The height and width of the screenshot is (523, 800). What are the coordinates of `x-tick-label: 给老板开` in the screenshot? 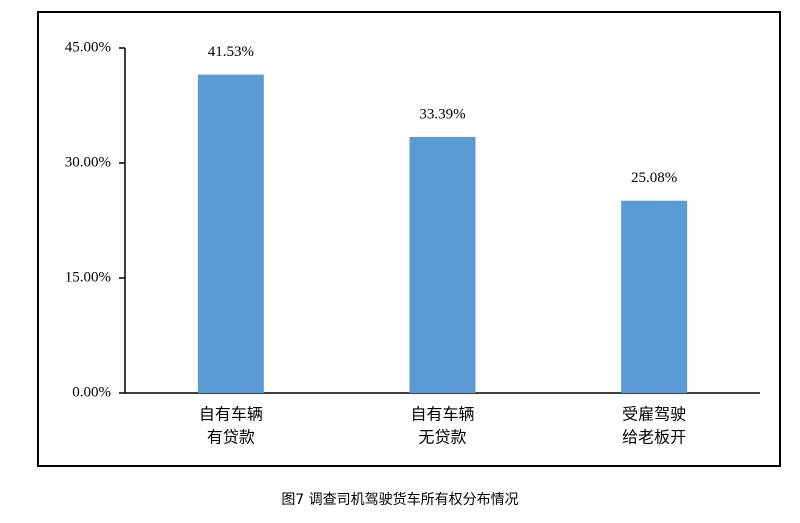 It's located at (654, 437).